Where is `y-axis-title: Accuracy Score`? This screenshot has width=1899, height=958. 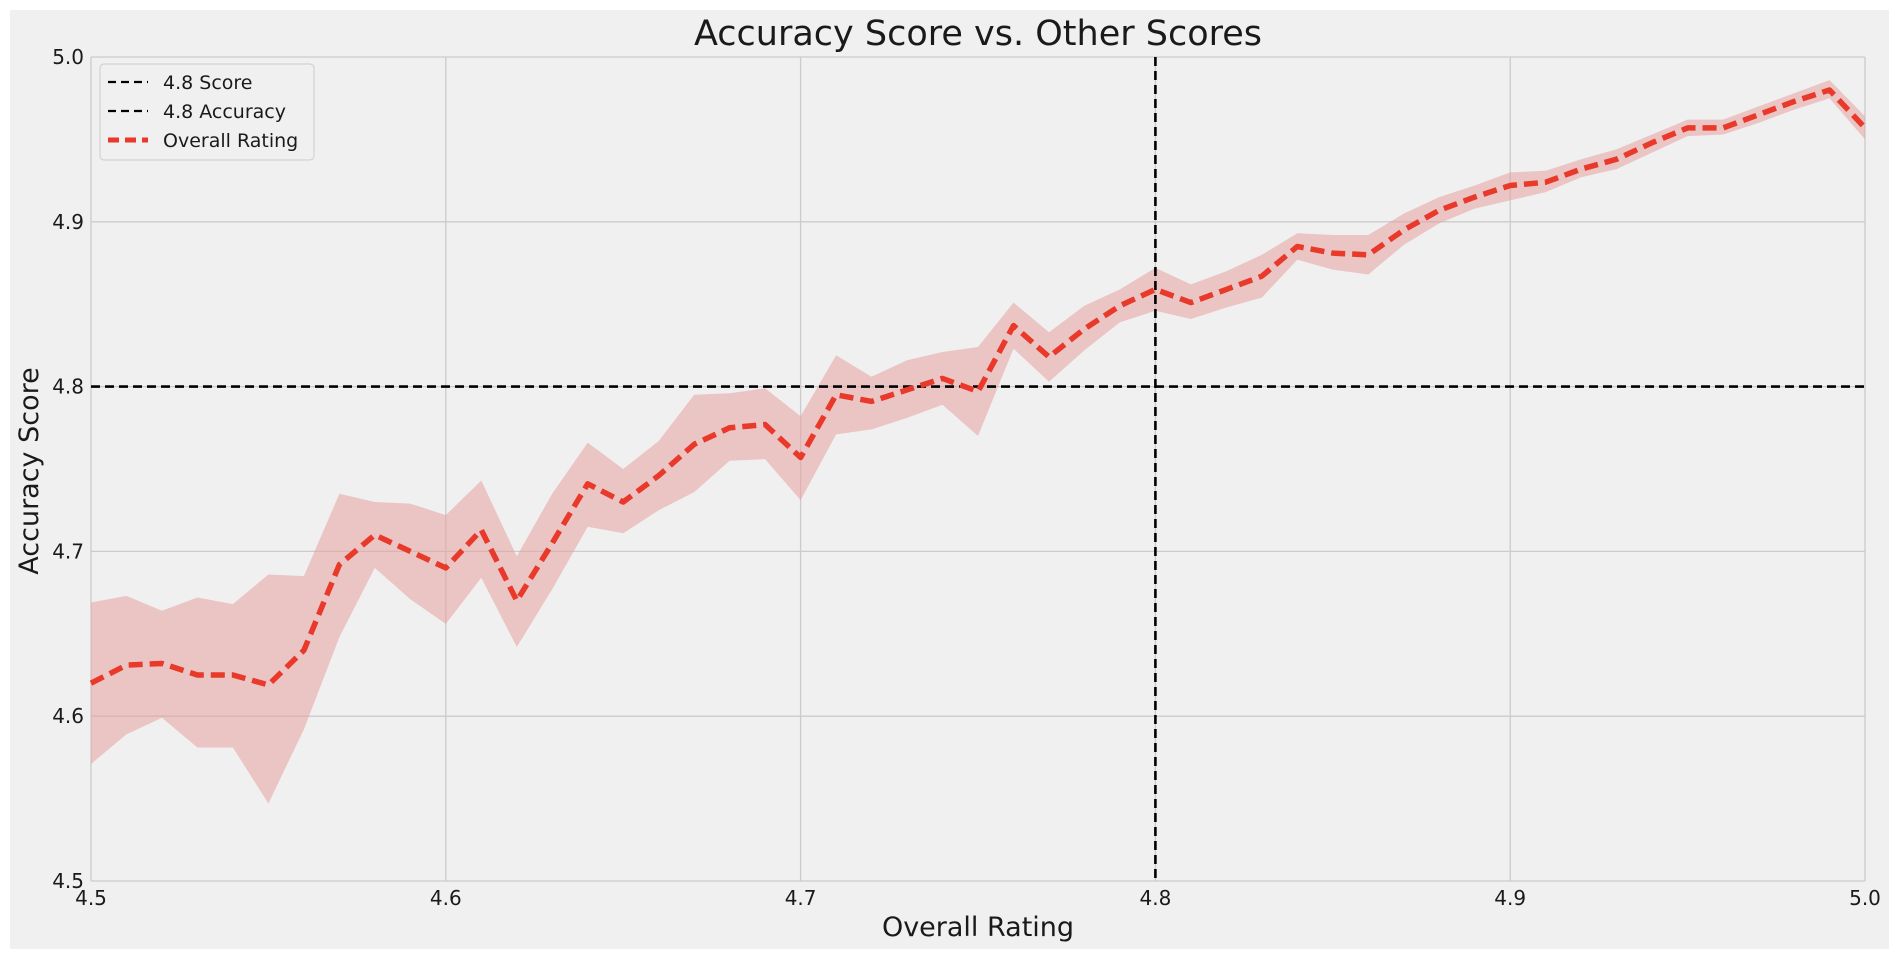 y-axis-title: Accuracy Score is located at coordinates (29, 470).